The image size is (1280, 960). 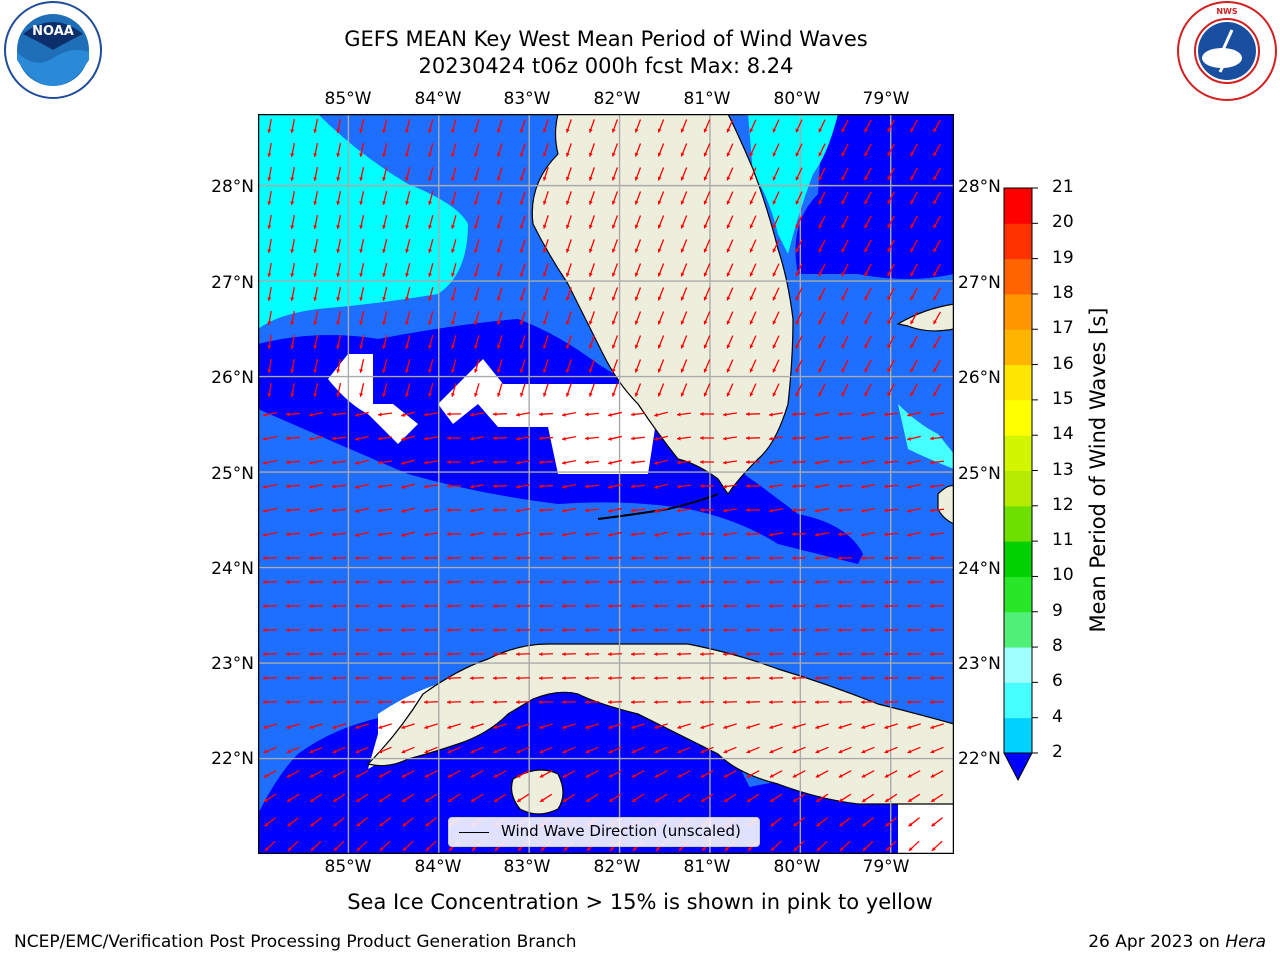 I want to click on colorbar-label: Mean Period of Wind Waves [s], so click(x=1098, y=470).